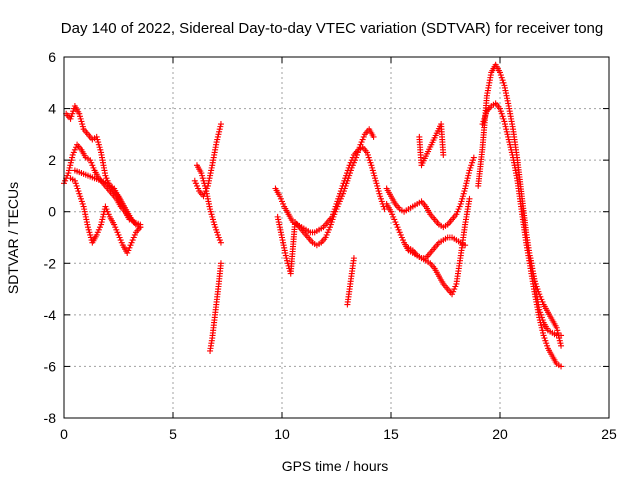  I want to click on y-tick-label: 0, so click(52, 212).